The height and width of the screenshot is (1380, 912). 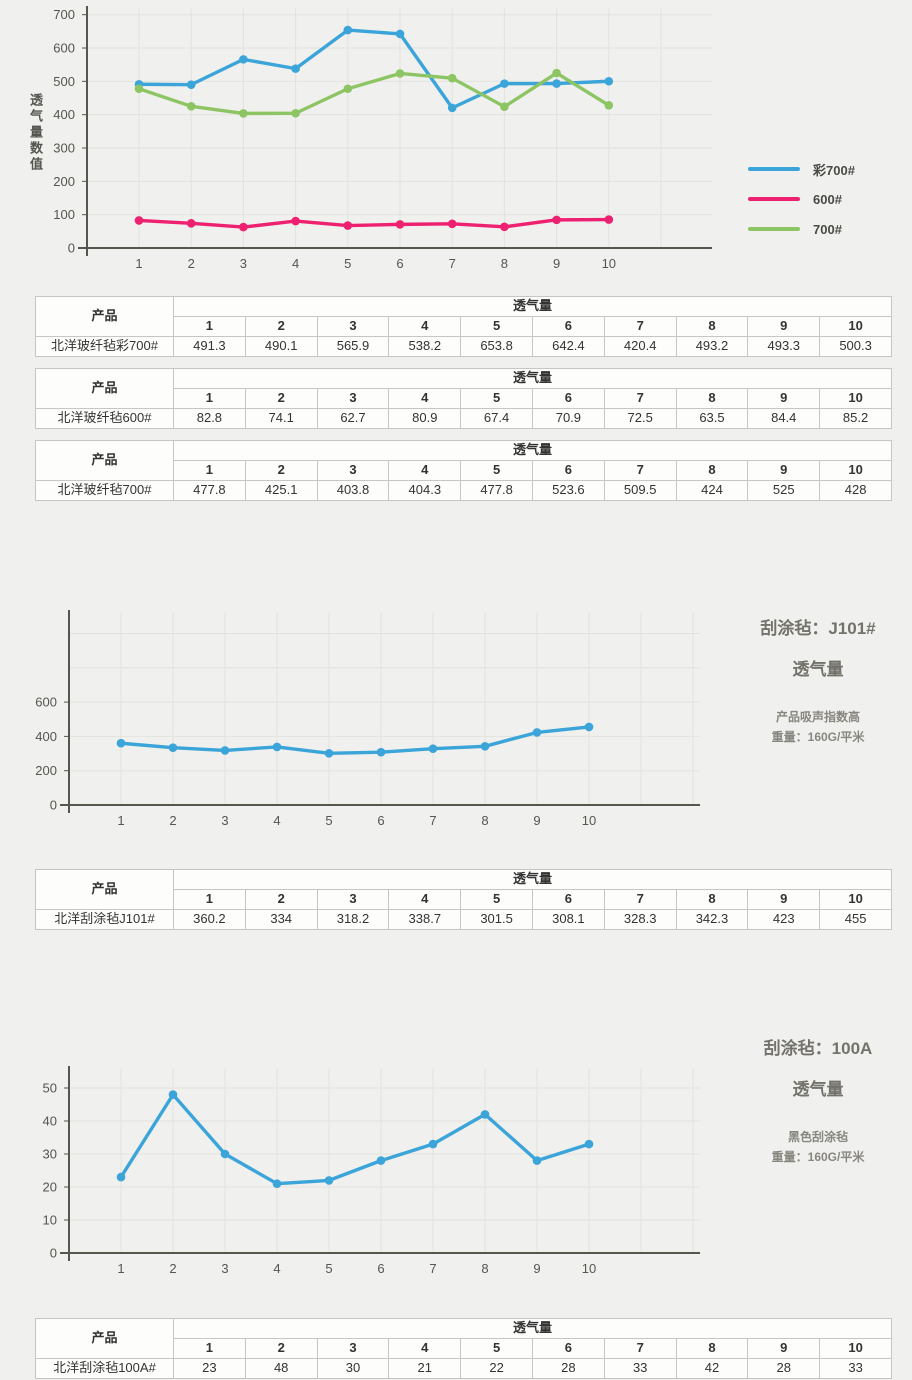 I want to click on value-cell: 21, so click(x=425, y=1368).